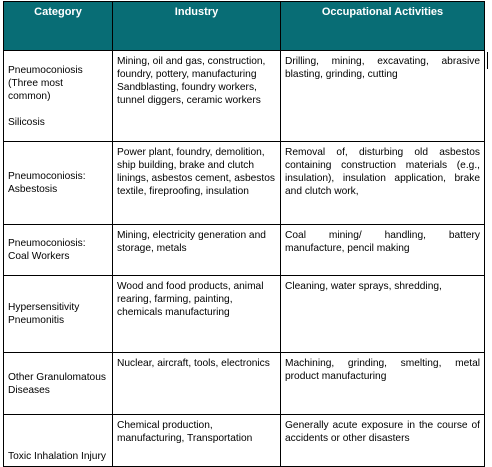 The width and height of the screenshot is (492, 467). I want to click on category-subtext: Silicosis, so click(26, 122).